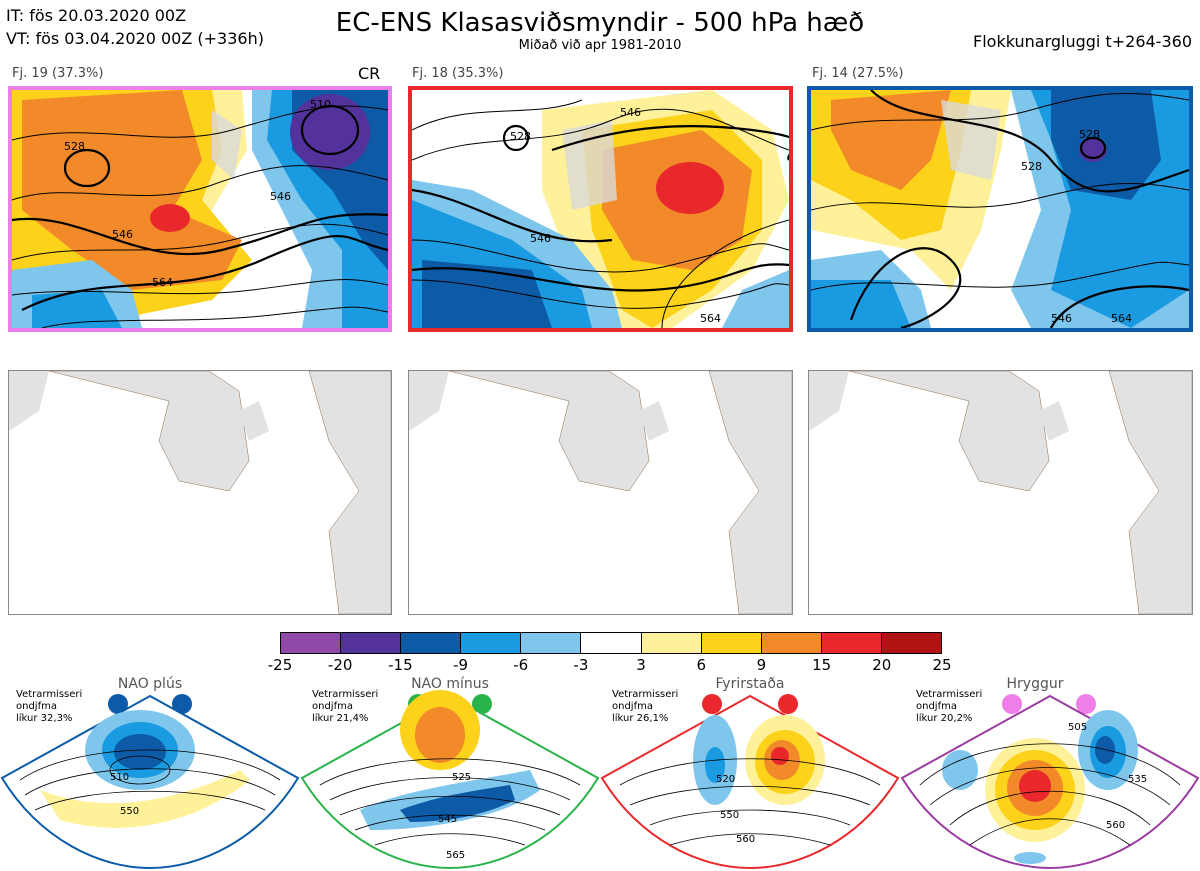 This screenshot has width=1200, height=871. What do you see at coordinates (645, 706) in the screenshot?
I see `regime-info: Vetrarmisseri ondjfma líkur 26,1%` at bounding box center [645, 706].